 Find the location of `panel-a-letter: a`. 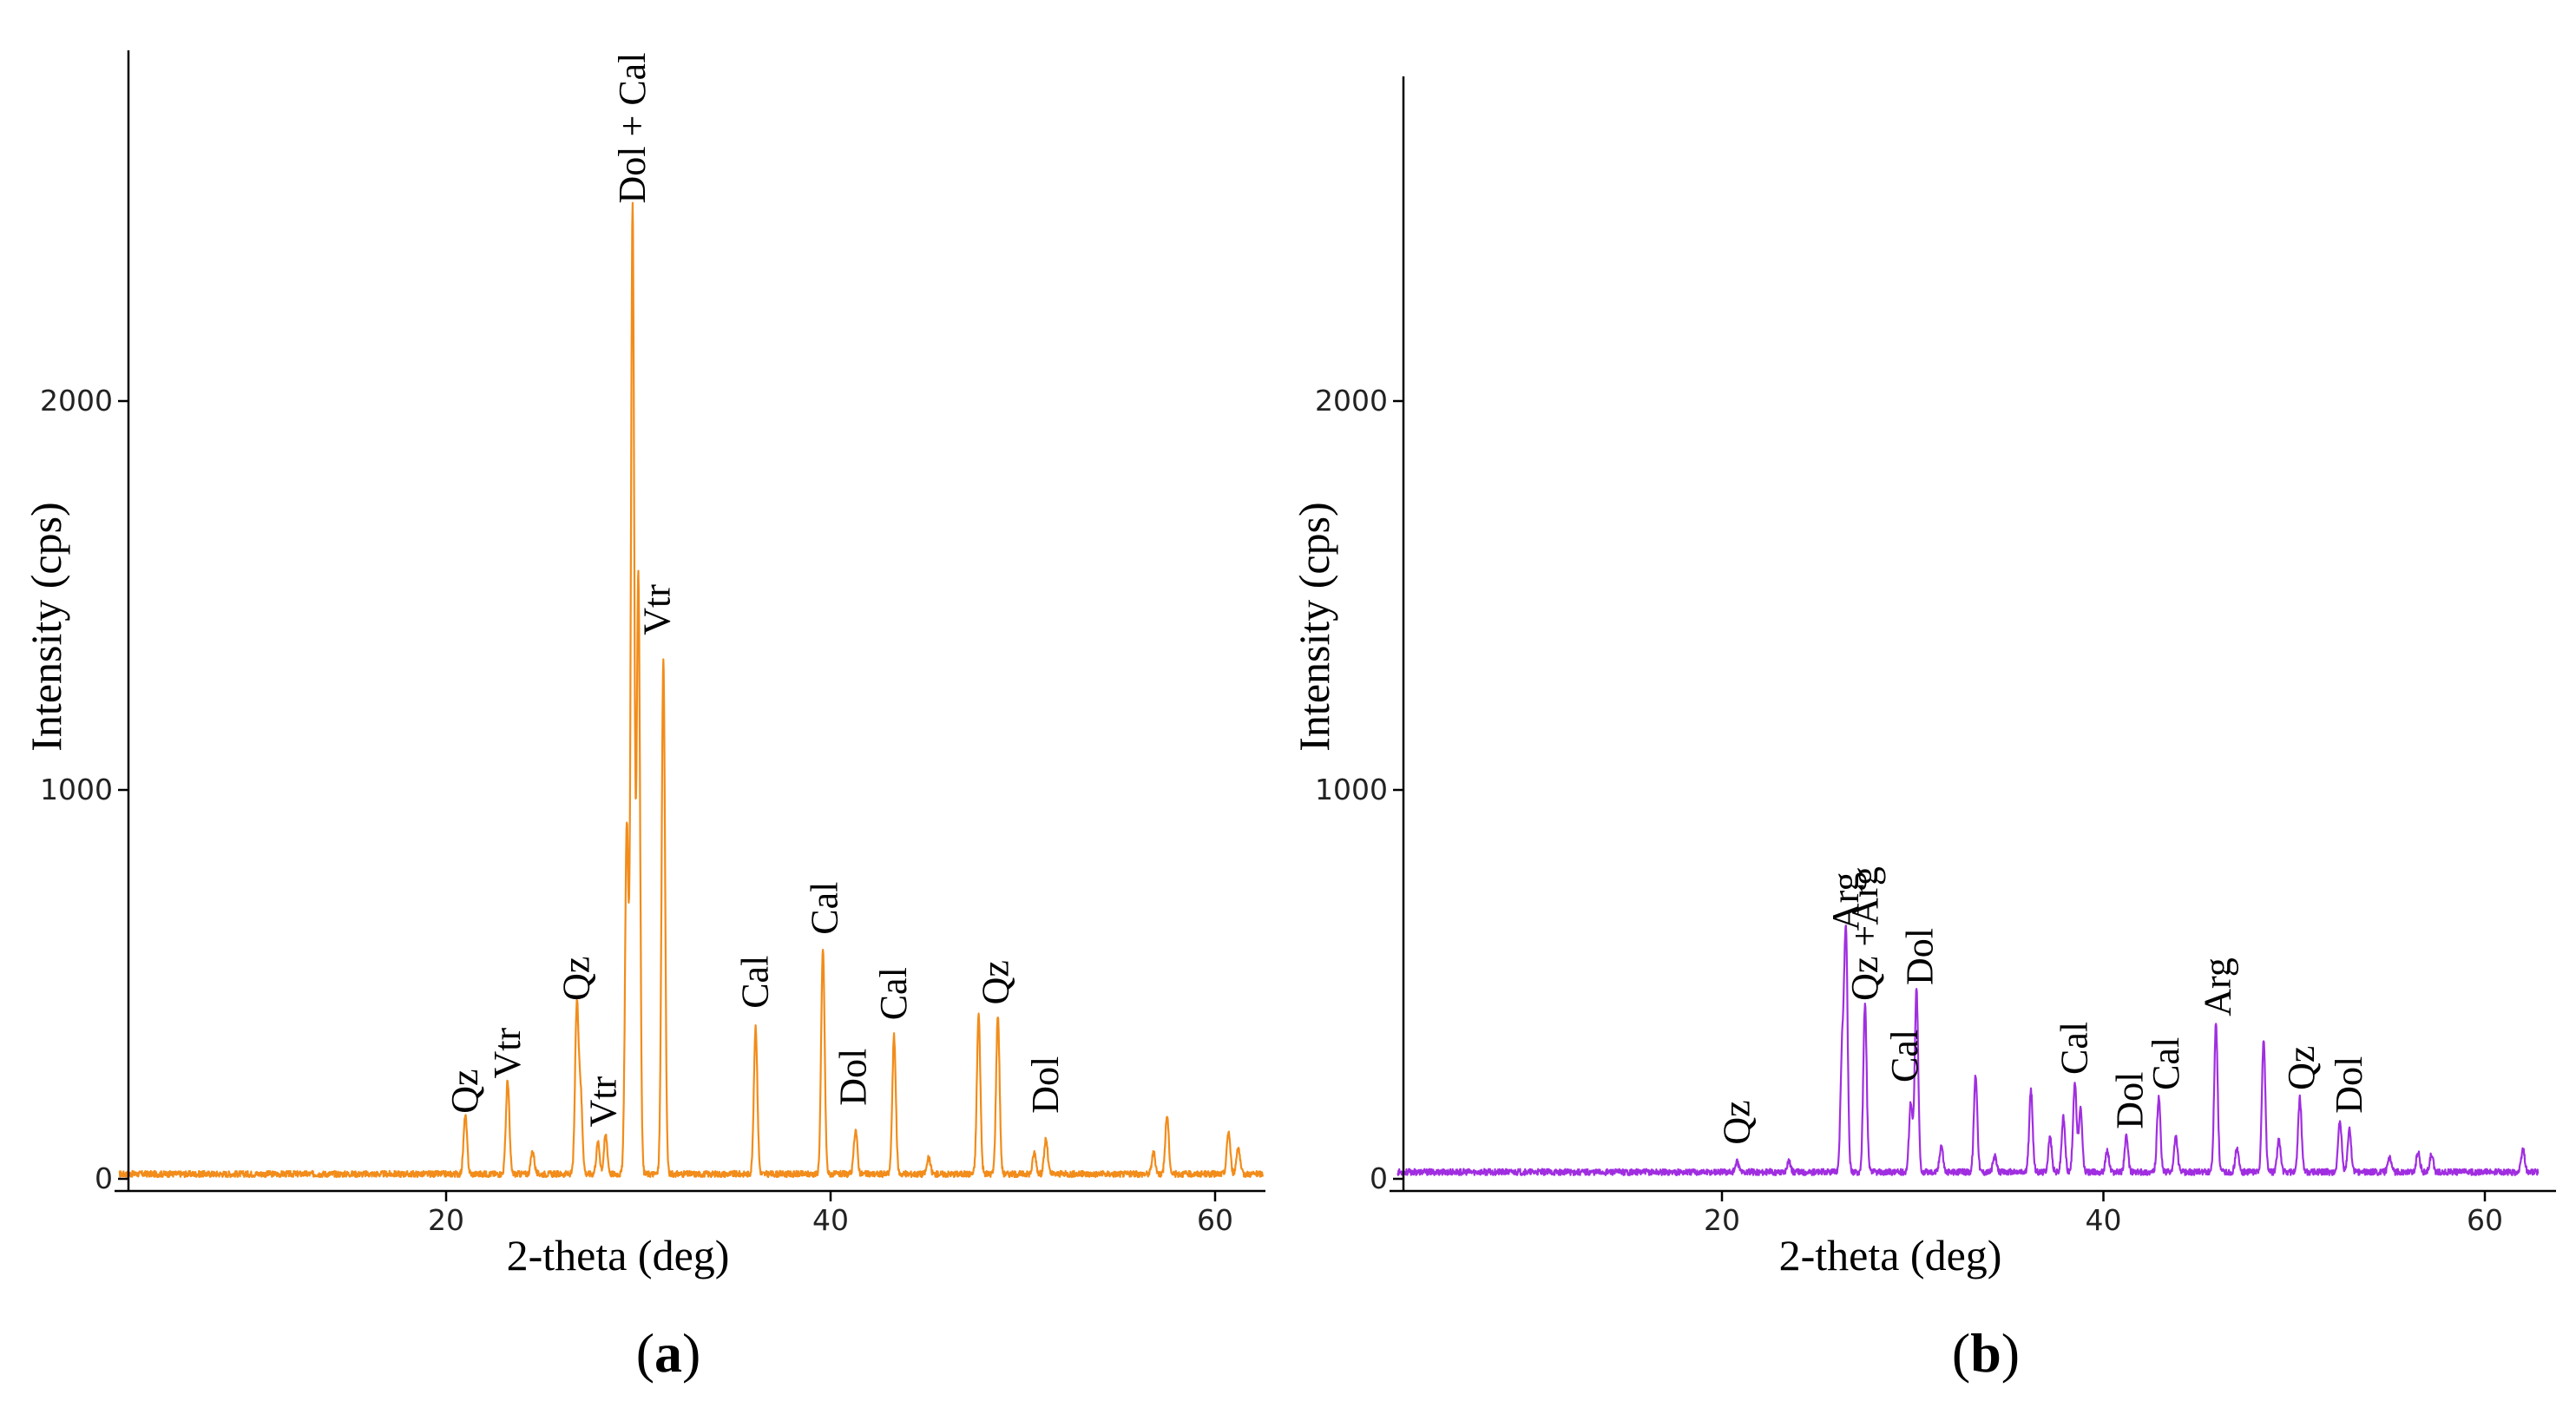

panel-a-letter: a is located at coordinates (668, 1353).